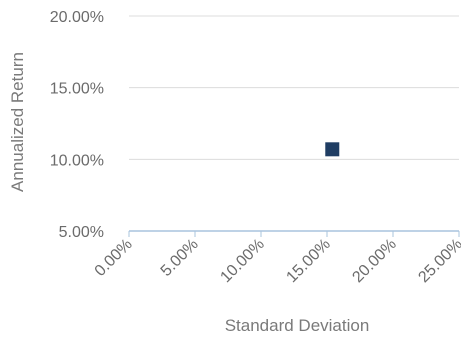 This screenshot has height=337, width=461. I want to click on x-tick-labels: 0.00% 5.00% 10.00% 15.00% 20.00% 25.00%, so click(276, 261).